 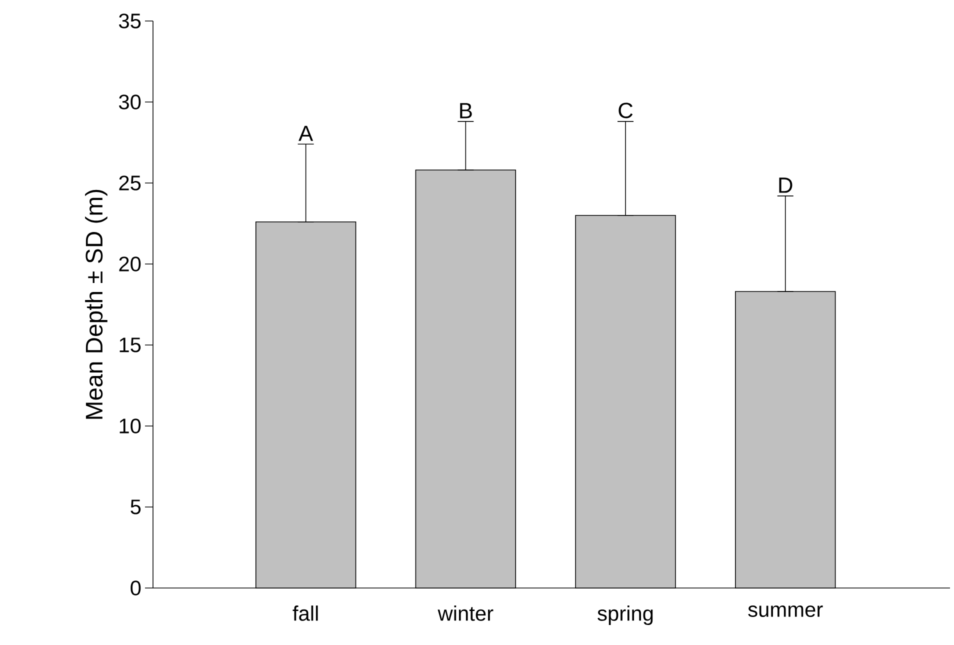 What do you see at coordinates (305, 613) in the screenshot?
I see `x-tick-label: fall` at bounding box center [305, 613].